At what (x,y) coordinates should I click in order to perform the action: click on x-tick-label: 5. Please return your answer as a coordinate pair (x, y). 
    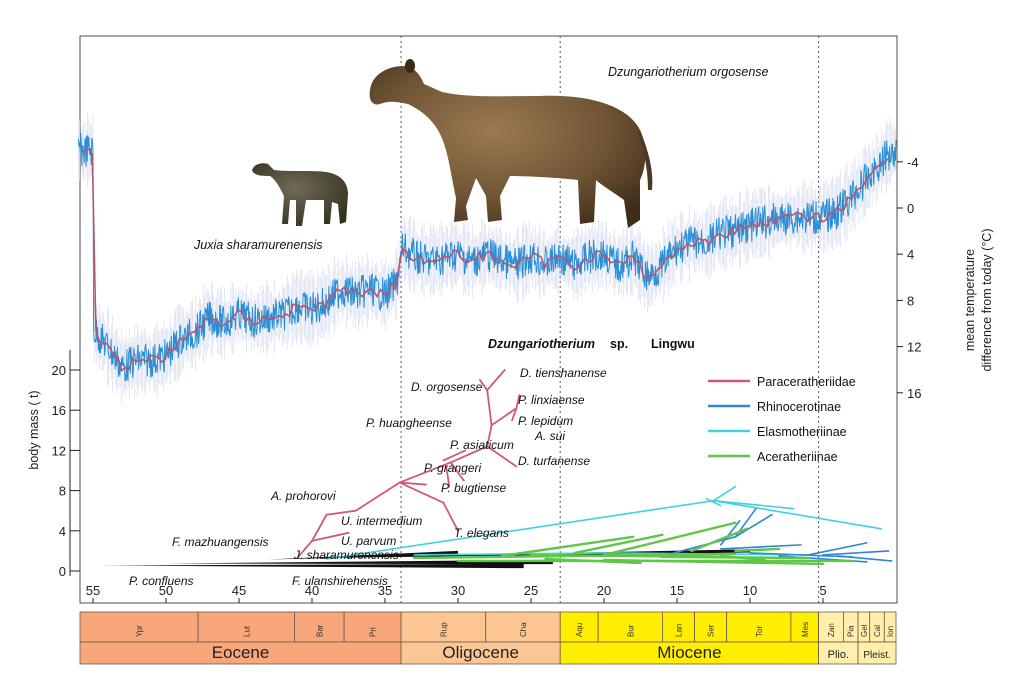
    Looking at the image, I should click on (822, 590).